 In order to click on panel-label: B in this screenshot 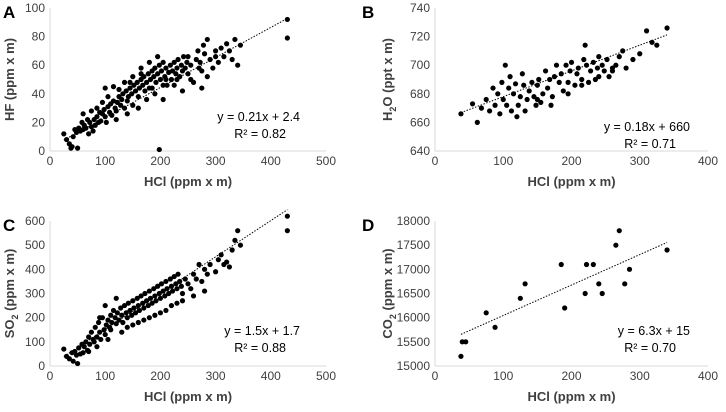, I will do `click(368, 12)`.